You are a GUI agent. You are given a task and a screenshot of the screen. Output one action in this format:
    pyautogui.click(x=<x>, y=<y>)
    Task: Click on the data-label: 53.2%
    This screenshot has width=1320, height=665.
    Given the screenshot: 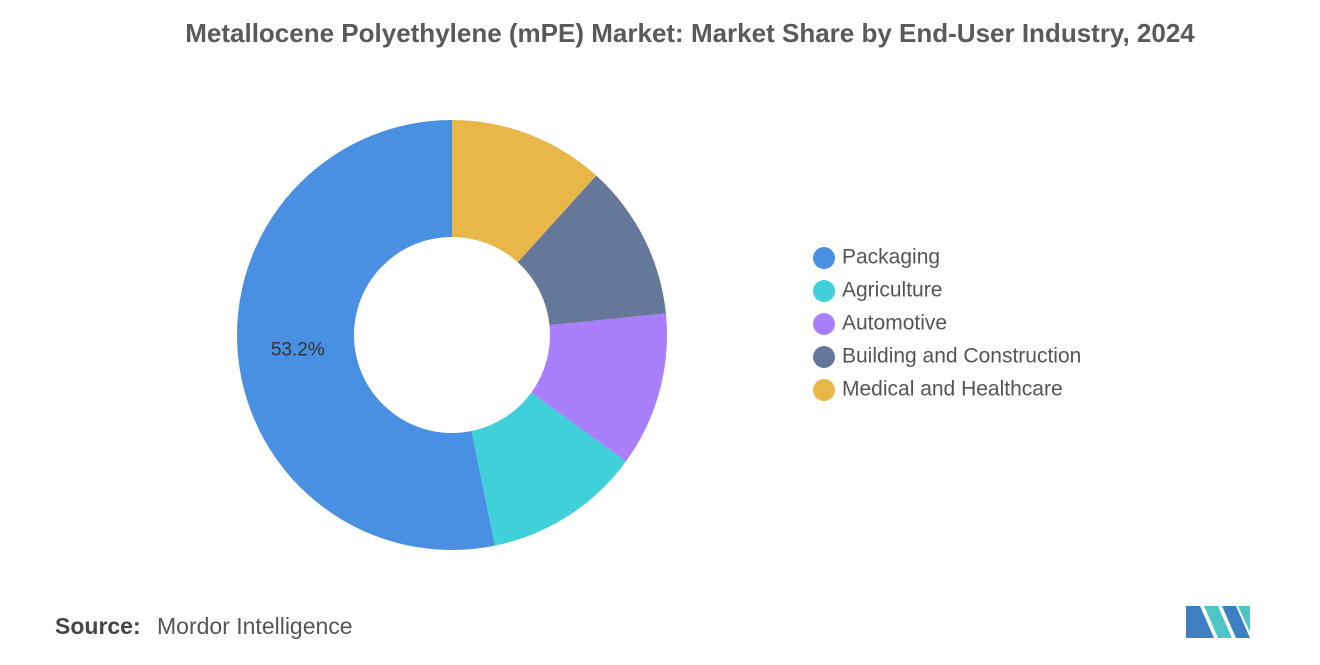 What is the action you would take?
    pyautogui.click(x=298, y=350)
    